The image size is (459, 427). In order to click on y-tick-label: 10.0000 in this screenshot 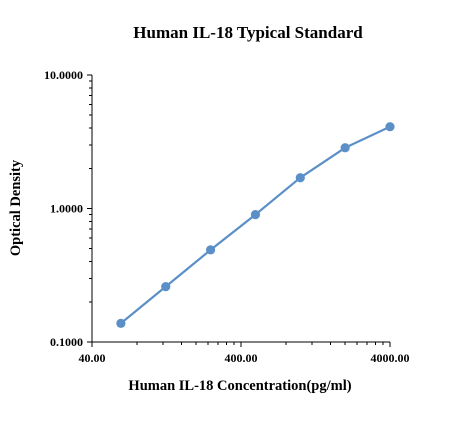, I will do `click(63, 75)`.